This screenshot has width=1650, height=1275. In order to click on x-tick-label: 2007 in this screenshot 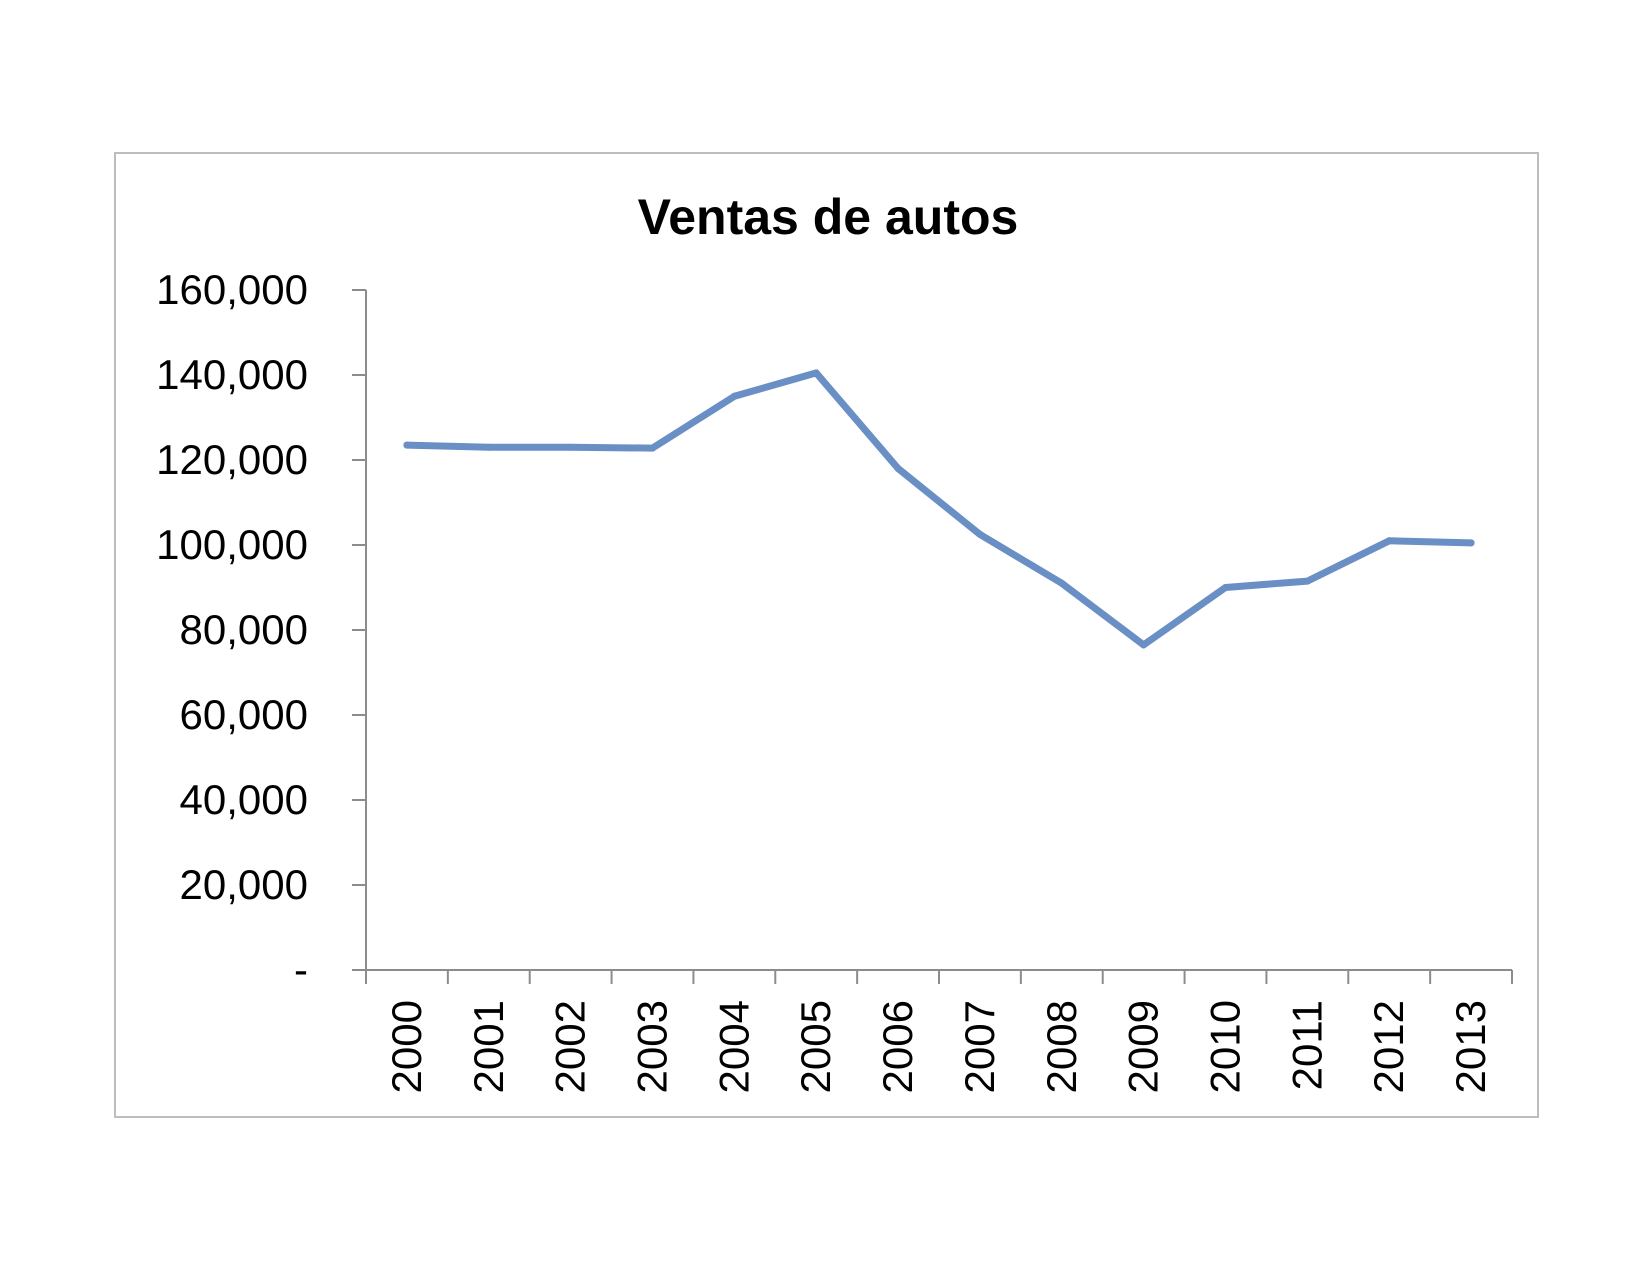, I will do `click(979, 1046)`.